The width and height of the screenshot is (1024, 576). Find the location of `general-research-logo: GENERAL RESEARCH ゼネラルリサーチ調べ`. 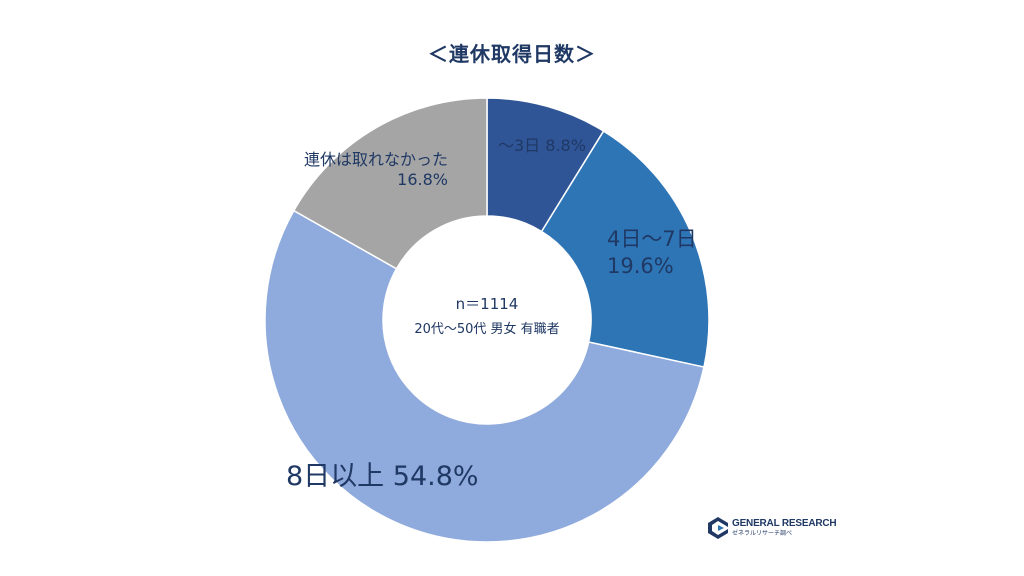

general-research-logo: GENERAL RESEARCH ゼネラルリサーチ調べ is located at coordinates (772, 528).